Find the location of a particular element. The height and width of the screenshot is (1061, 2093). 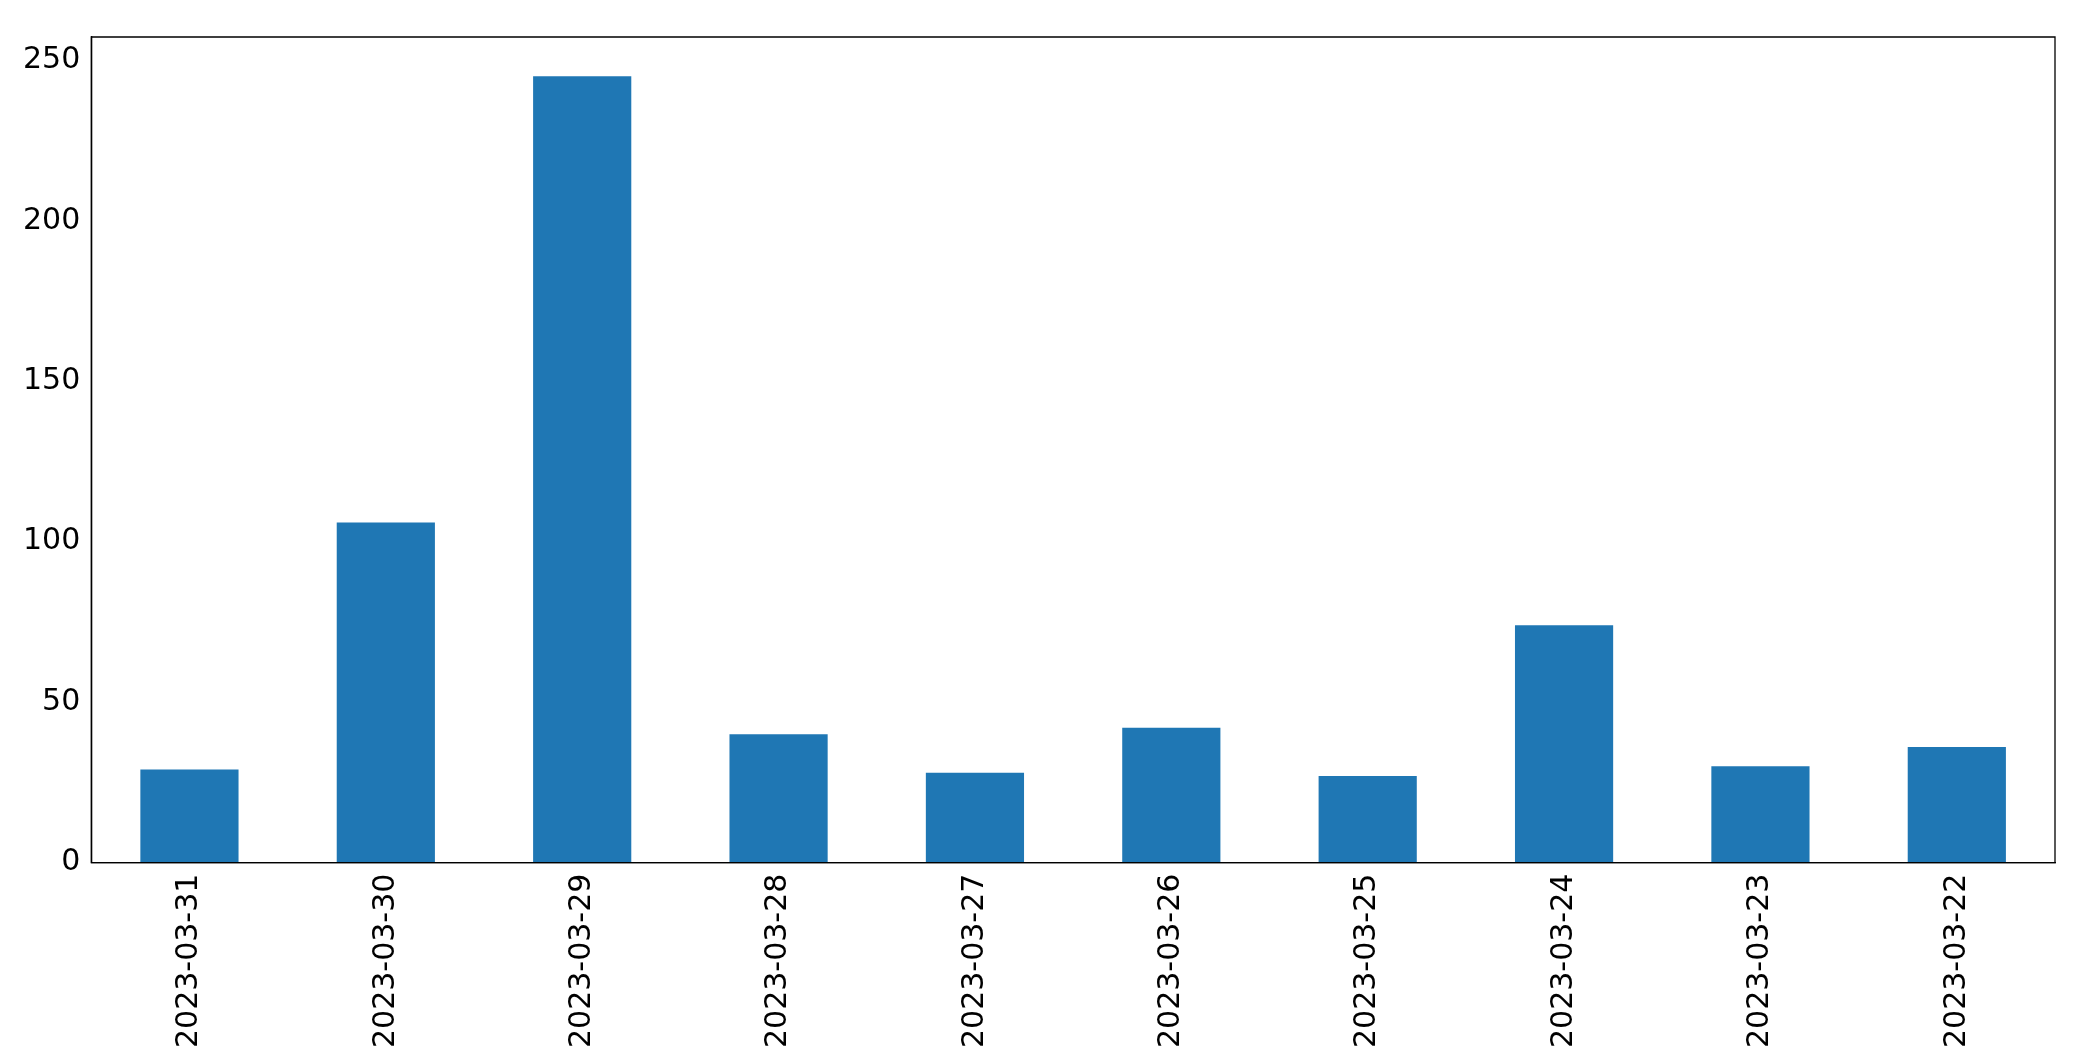

x-tick-label: 2023-03-26 is located at coordinates (1169, 961).